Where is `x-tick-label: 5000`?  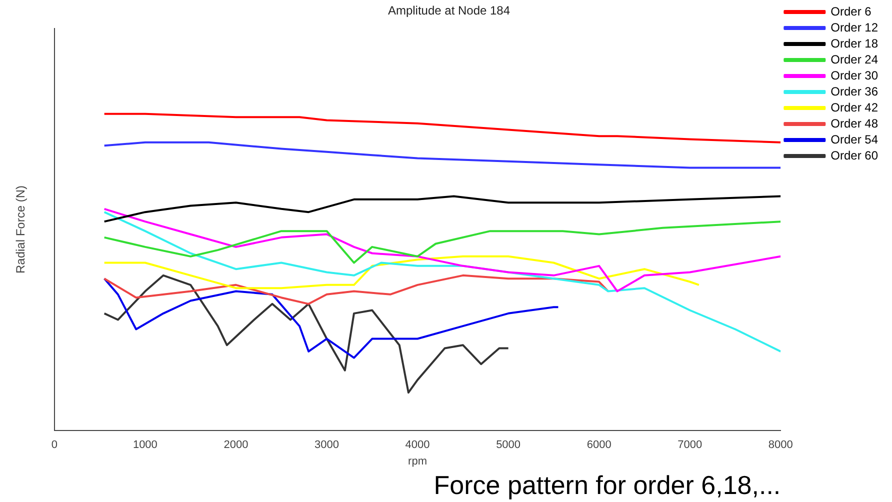
x-tick-label: 5000 is located at coordinates (508, 445).